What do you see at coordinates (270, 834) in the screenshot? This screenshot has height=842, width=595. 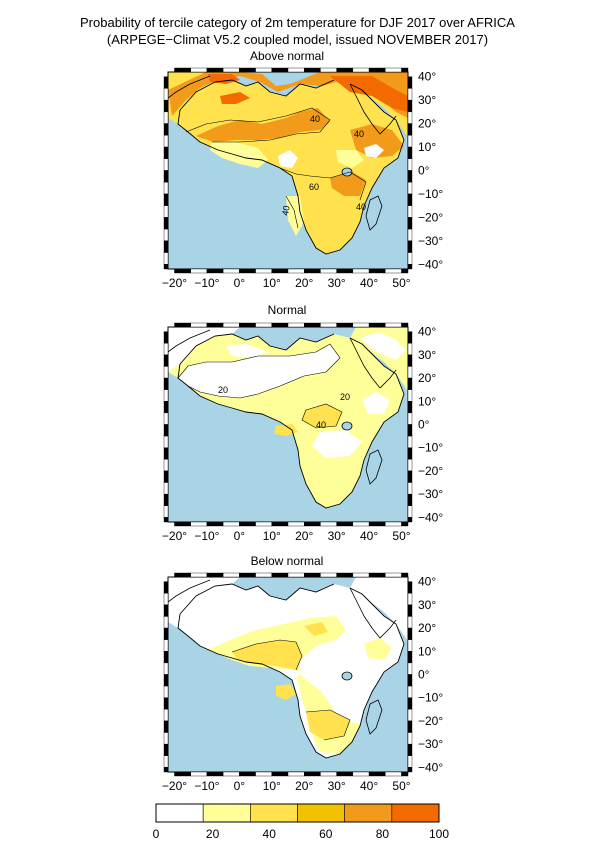 I see `colorbar-tick-label: 40` at bounding box center [270, 834].